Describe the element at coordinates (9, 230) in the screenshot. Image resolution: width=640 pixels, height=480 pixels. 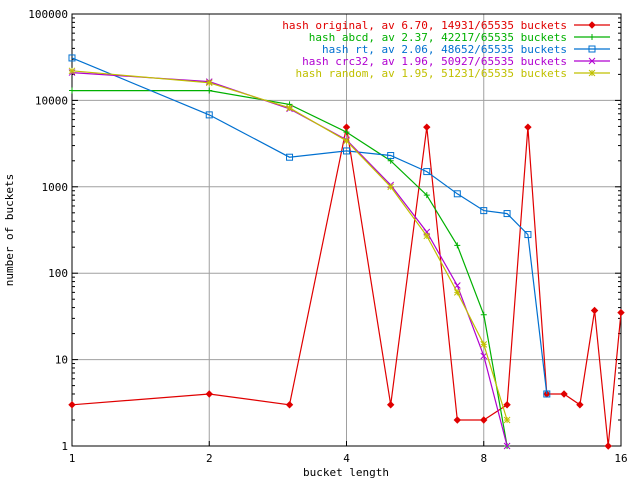
I see `y-axis-label: number of buckets` at that location.